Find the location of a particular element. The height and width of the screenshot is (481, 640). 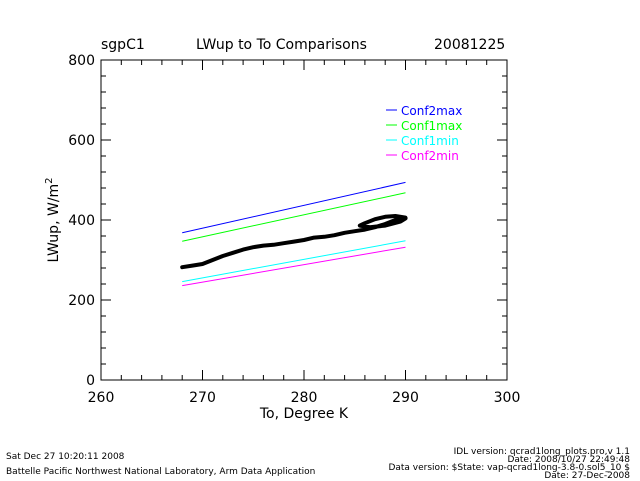

x-axis-label: To, Degree K is located at coordinates (304, 414).